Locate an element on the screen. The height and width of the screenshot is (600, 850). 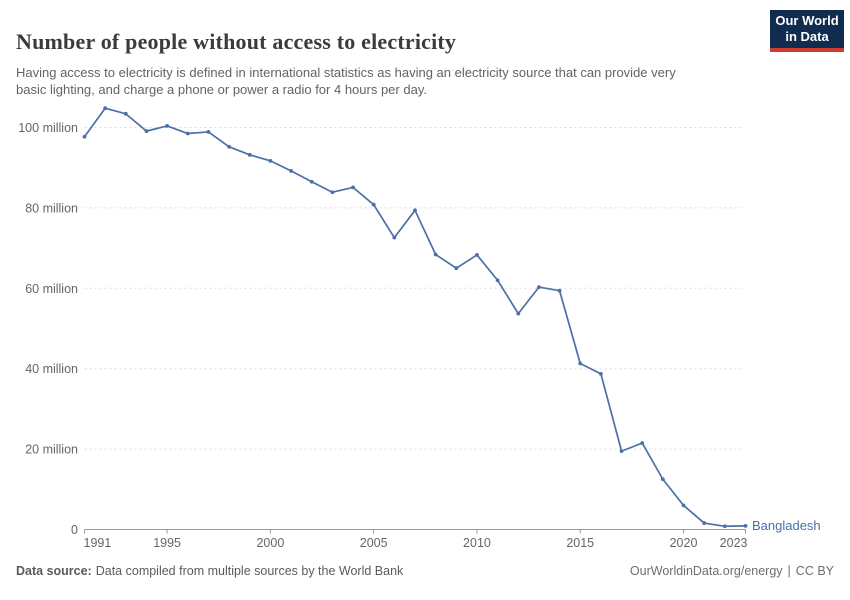
owid-logo-line1: Our World is located at coordinates (807, 20).